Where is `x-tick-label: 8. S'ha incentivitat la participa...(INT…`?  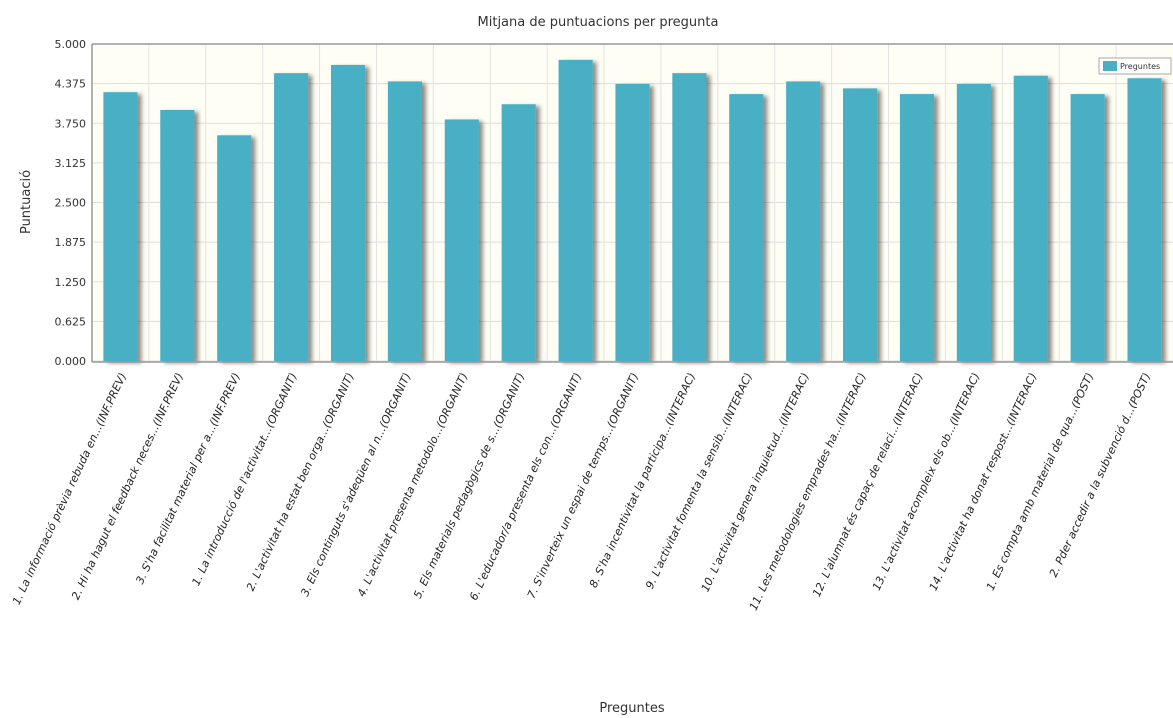
x-tick-label: 8. S'ha incentivitat la participa...(INT… is located at coordinates (642, 480).